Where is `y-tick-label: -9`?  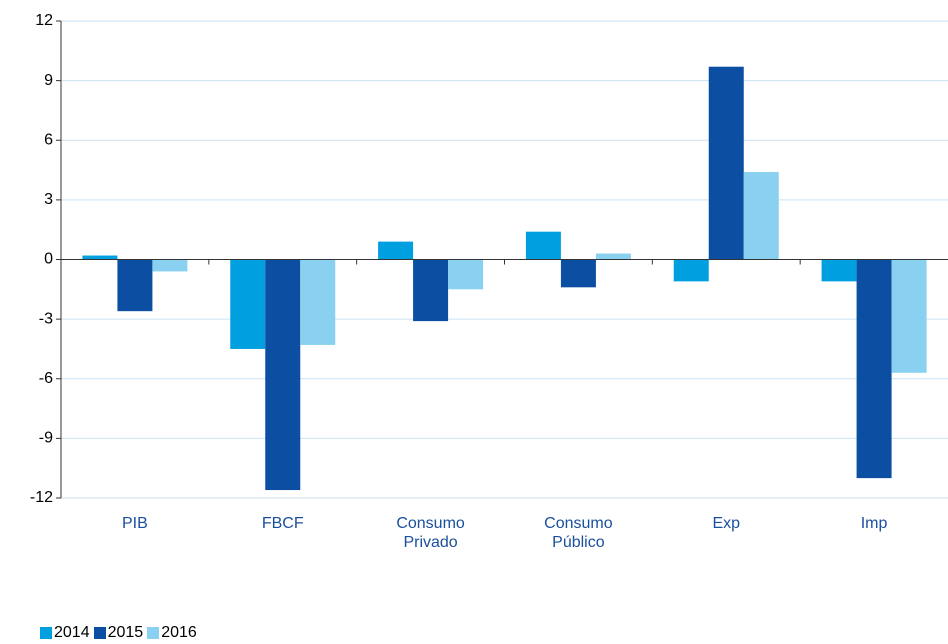
y-tick-label: -9 is located at coordinates (46, 438).